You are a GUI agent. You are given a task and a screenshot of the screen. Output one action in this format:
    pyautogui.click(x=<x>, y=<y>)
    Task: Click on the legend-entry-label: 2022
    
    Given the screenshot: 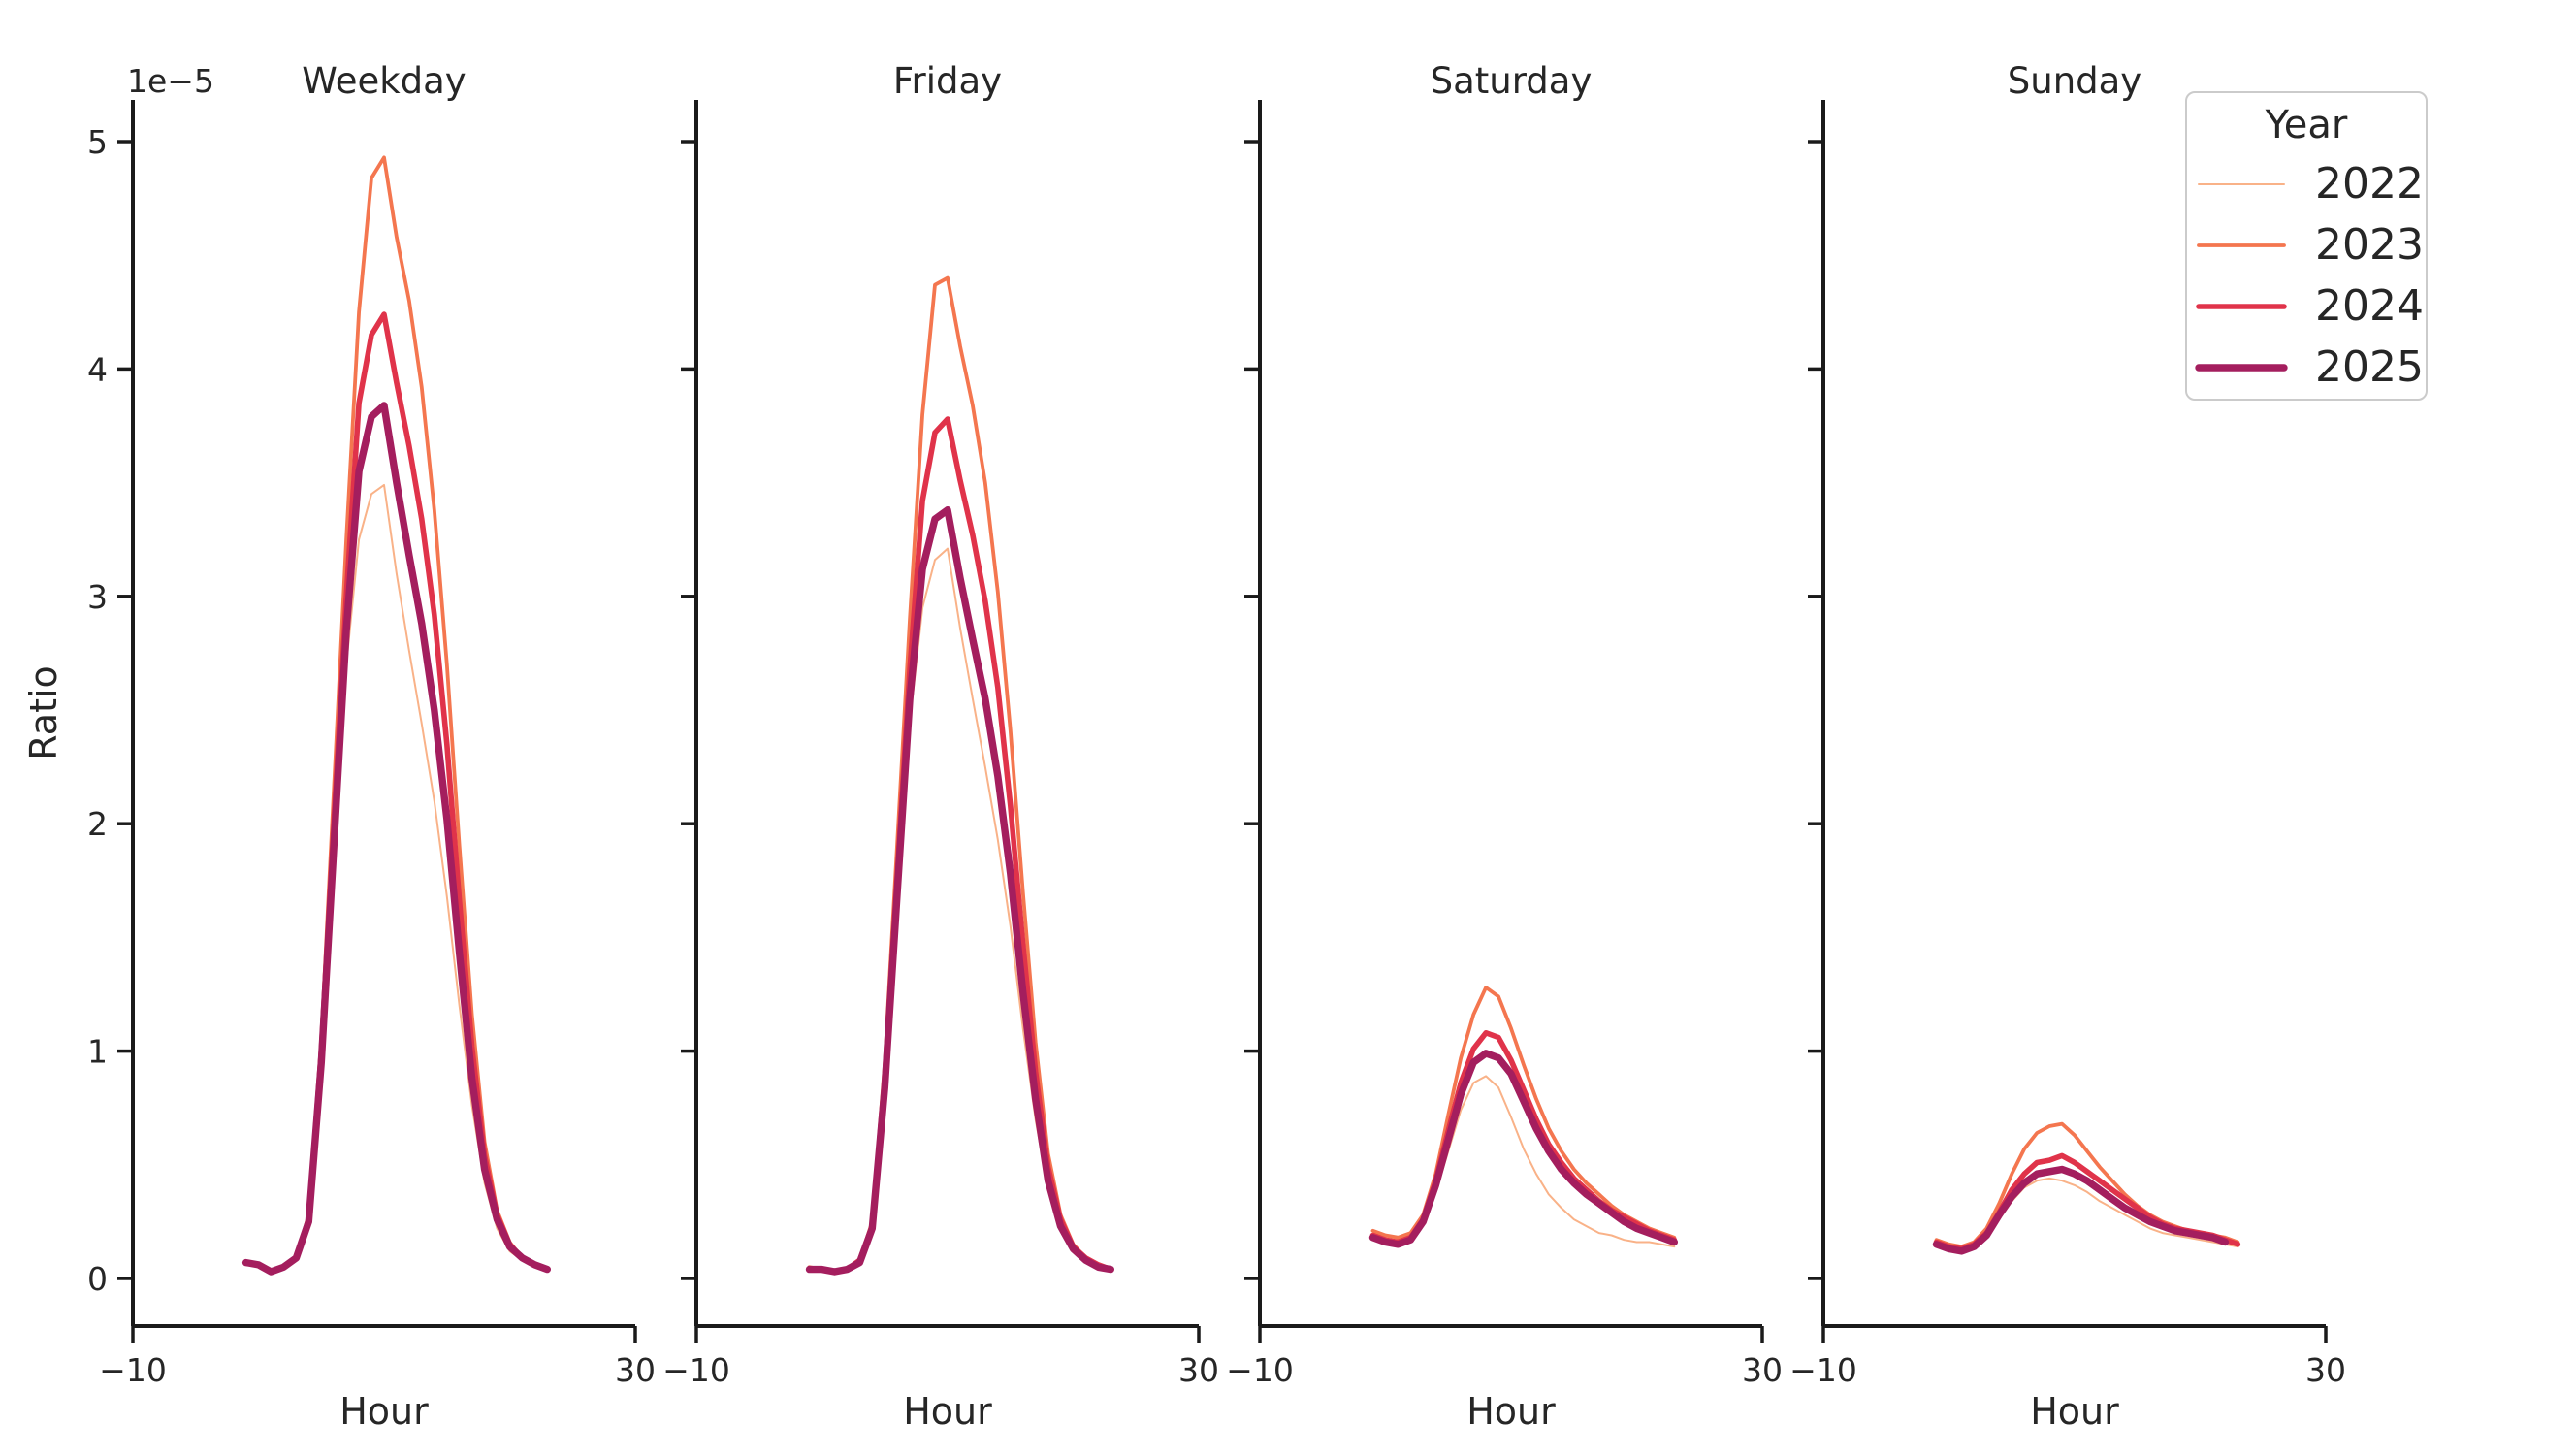 What is the action you would take?
    pyautogui.click(x=2369, y=184)
    